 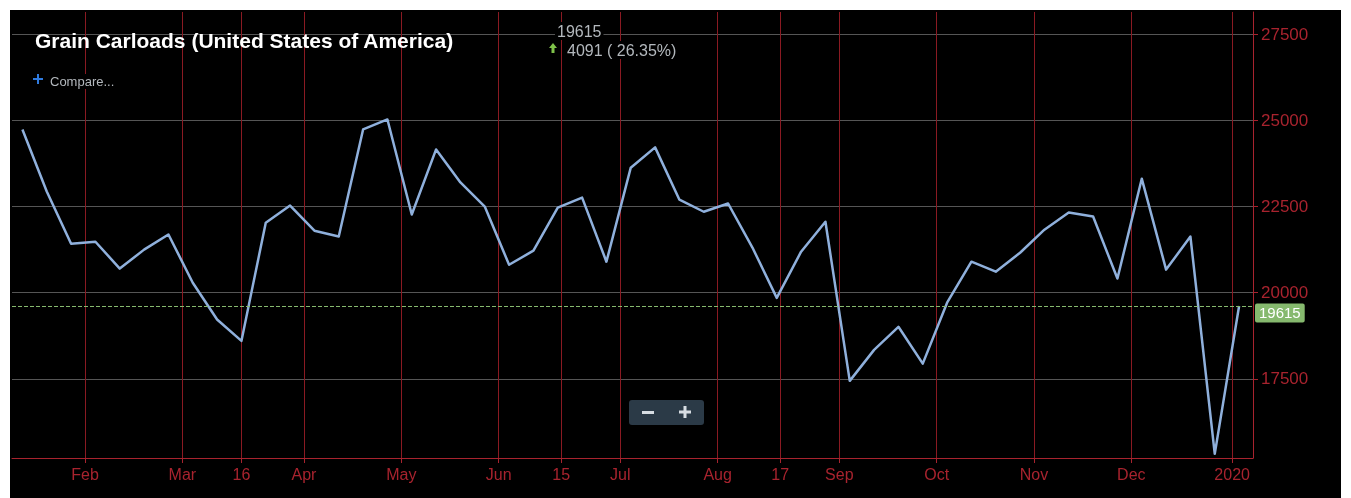 I want to click on x-tick-label: 15, so click(x=561, y=474).